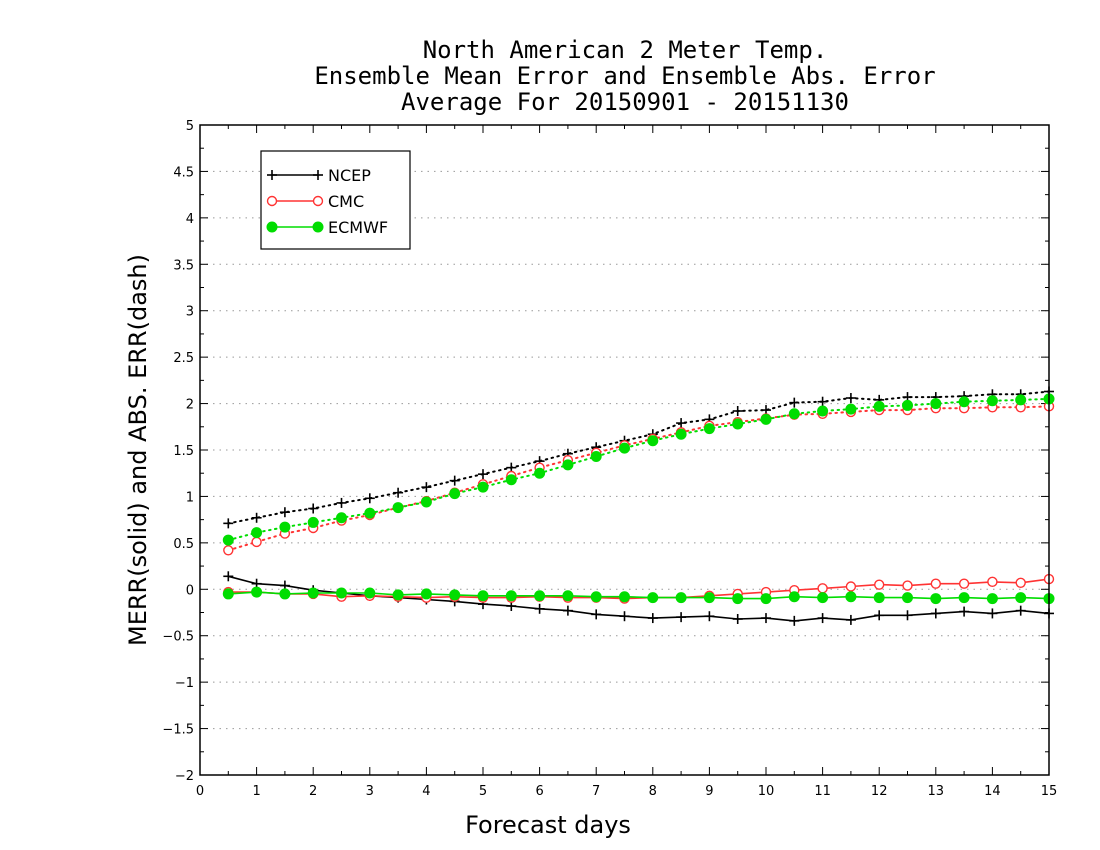  Describe the element at coordinates (138, 450) in the screenshot. I see `y-axis-label: MERR(solid) and ABS. ERR(dash)` at that location.